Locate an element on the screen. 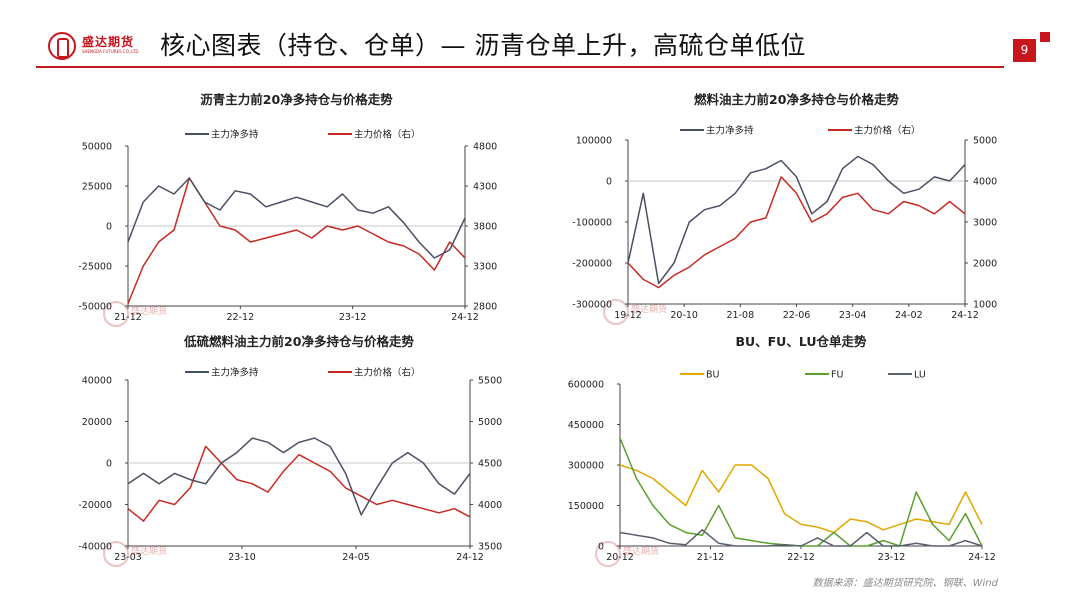 The width and height of the screenshot is (1080, 608). chart-title: BU、FU、LU仓单走势 is located at coordinates (801, 341).